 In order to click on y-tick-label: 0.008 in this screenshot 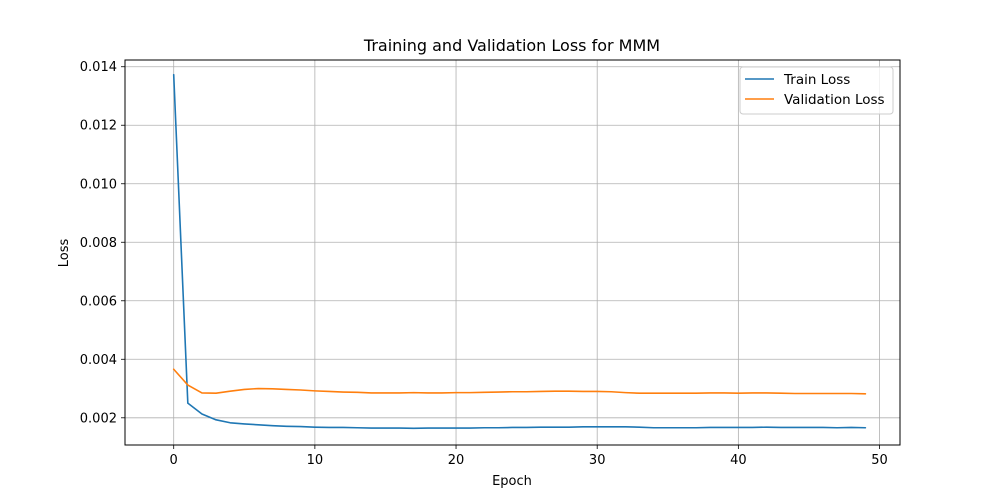, I will do `click(98, 243)`.